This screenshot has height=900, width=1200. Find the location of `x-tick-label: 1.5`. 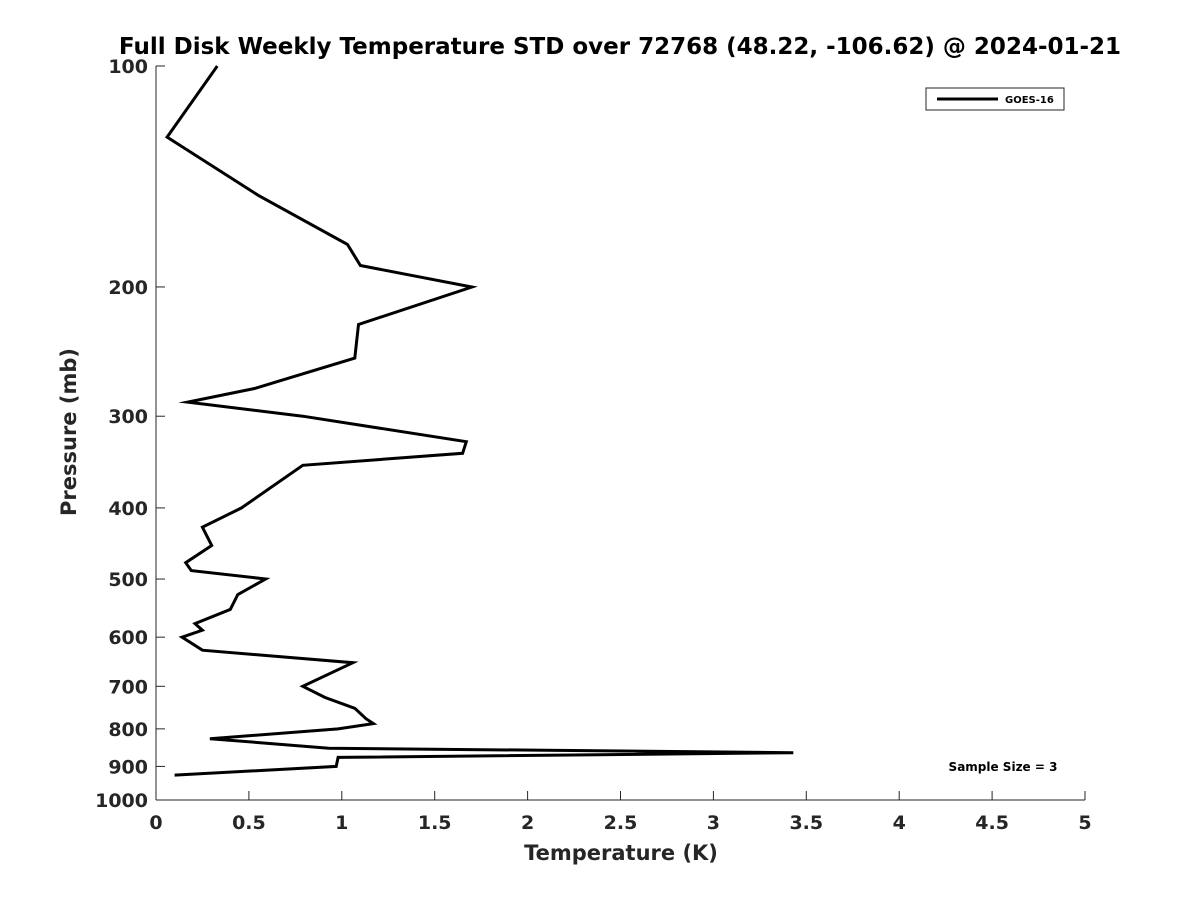

x-tick-label: 1.5 is located at coordinates (435, 823).